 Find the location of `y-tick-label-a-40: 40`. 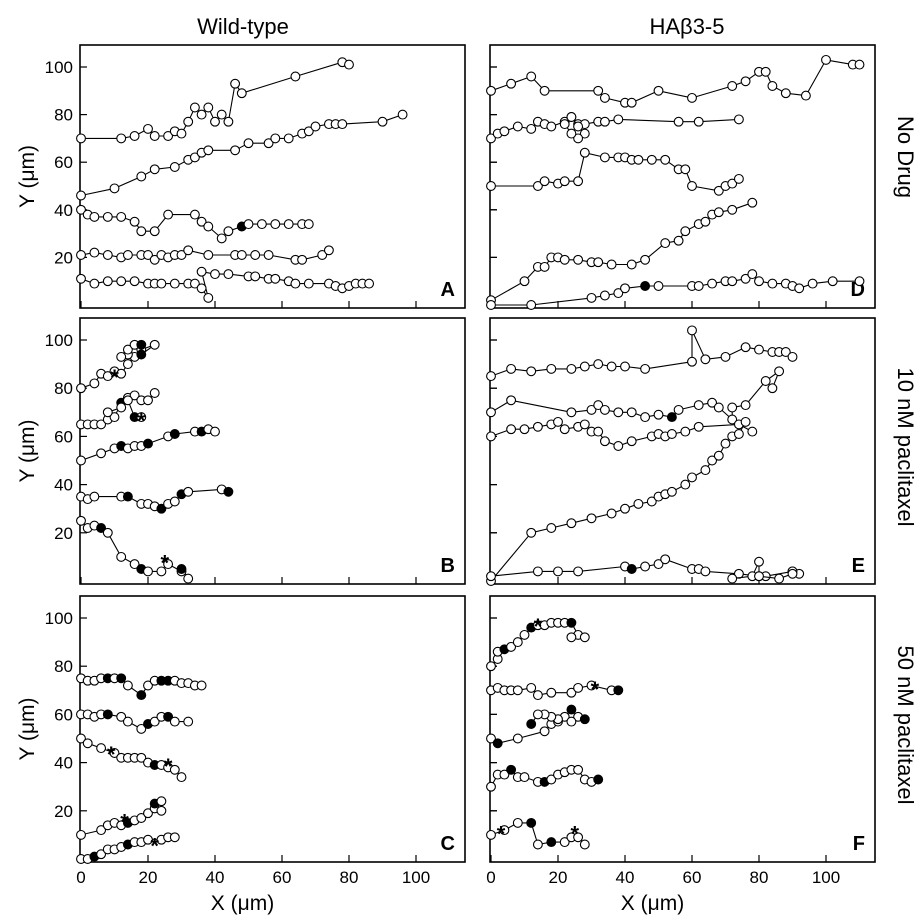

y-tick-label-a-40: 40 is located at coordinates (63, 210).